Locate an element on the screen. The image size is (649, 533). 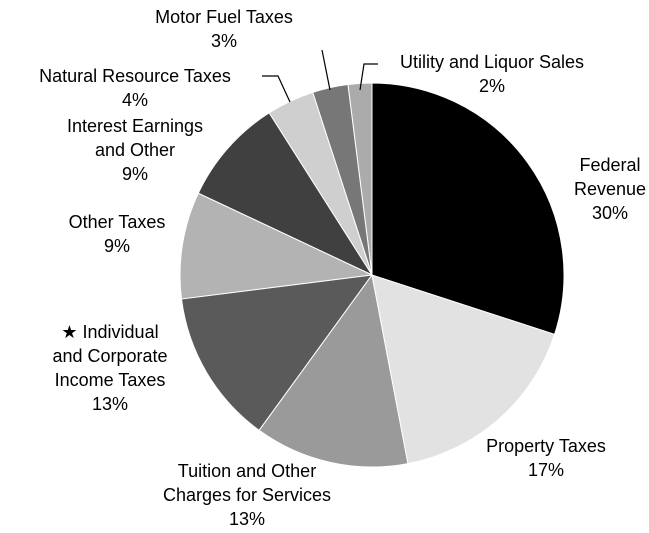
category-label: Interest Earnings and Other is located at coordinates (135, 138).